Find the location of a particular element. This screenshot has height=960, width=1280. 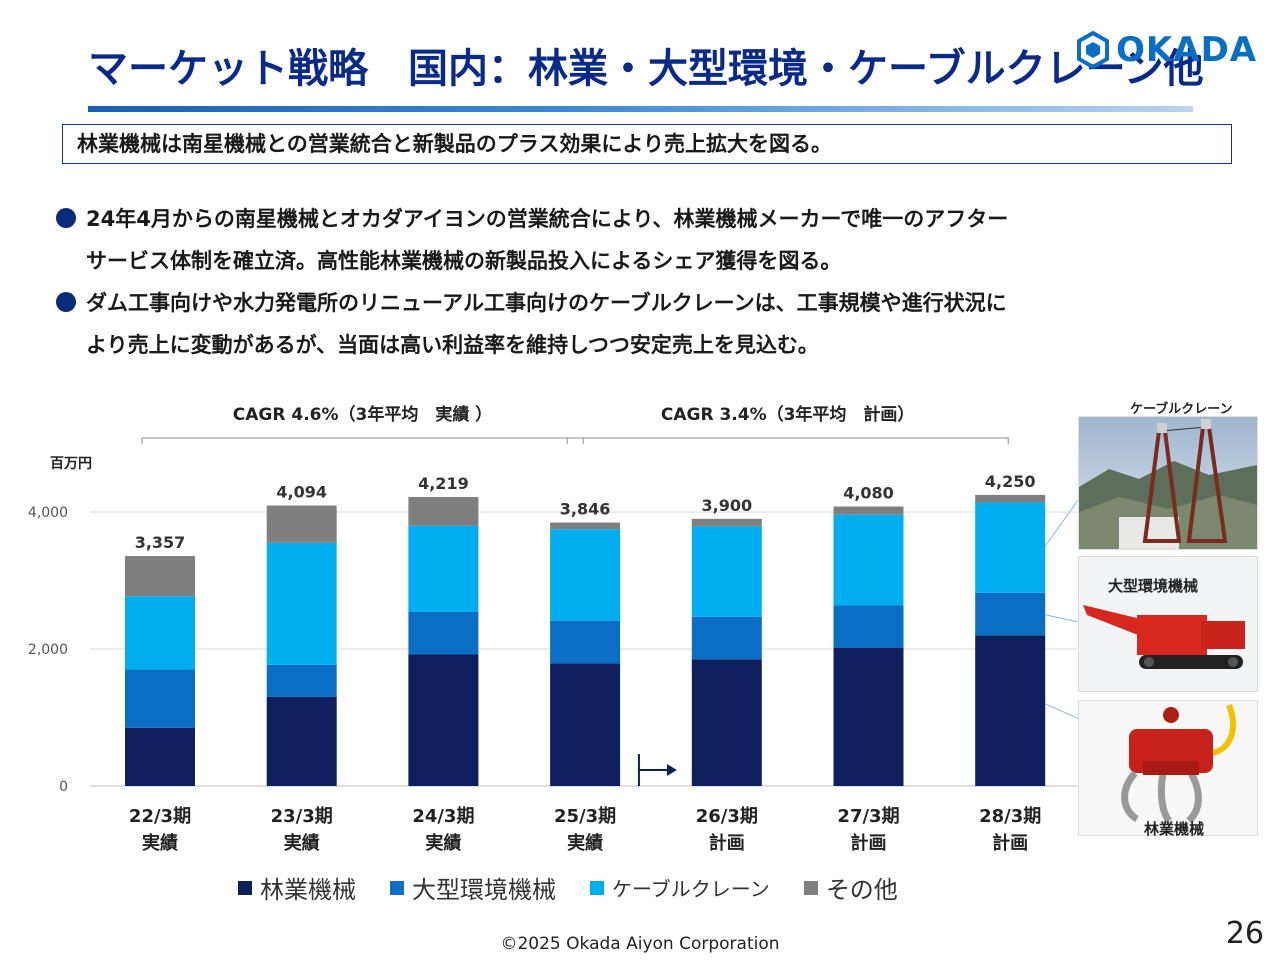

total-label: 3,357 is located at coordinates (160, 542).